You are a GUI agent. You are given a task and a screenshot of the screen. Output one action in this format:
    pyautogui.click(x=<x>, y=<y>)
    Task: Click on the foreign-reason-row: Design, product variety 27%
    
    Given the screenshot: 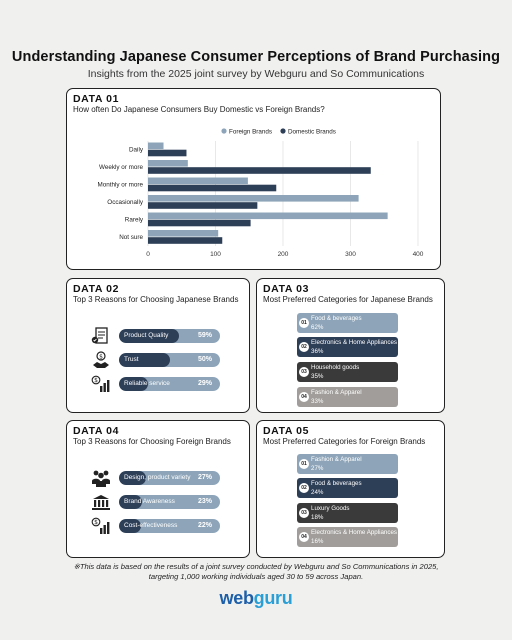 What is the action you would take?
    pyautogui.click(x=166, y=478)
    